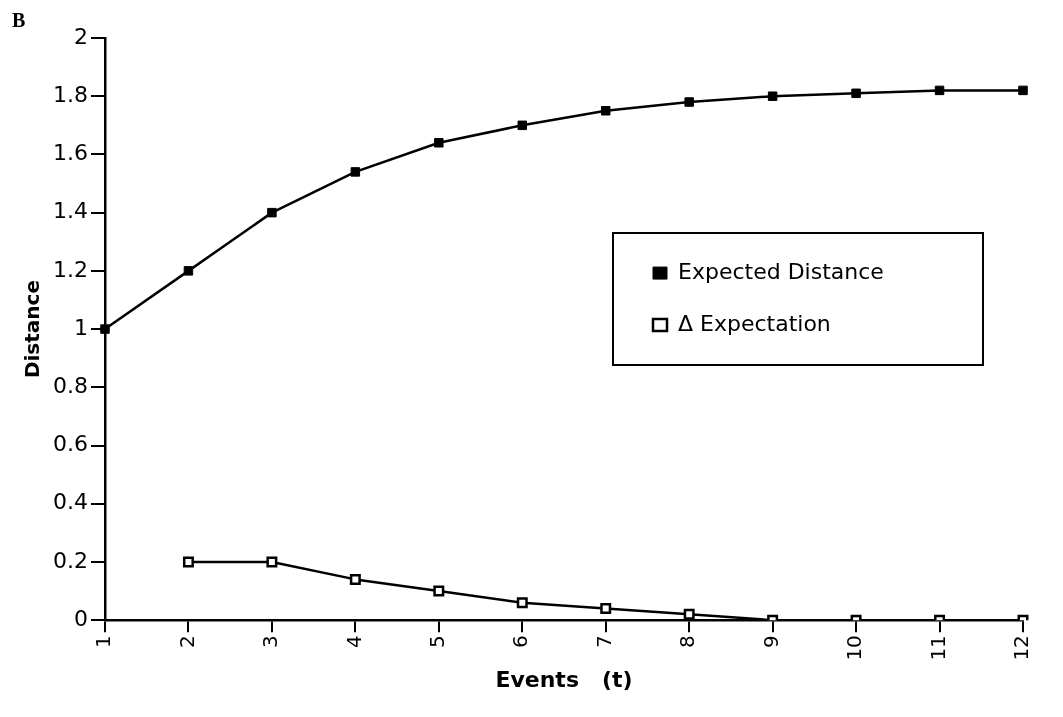 This screenshot has height=717, width=1063. I want to click on y-tick-label: 1.8, so click(70, 94).